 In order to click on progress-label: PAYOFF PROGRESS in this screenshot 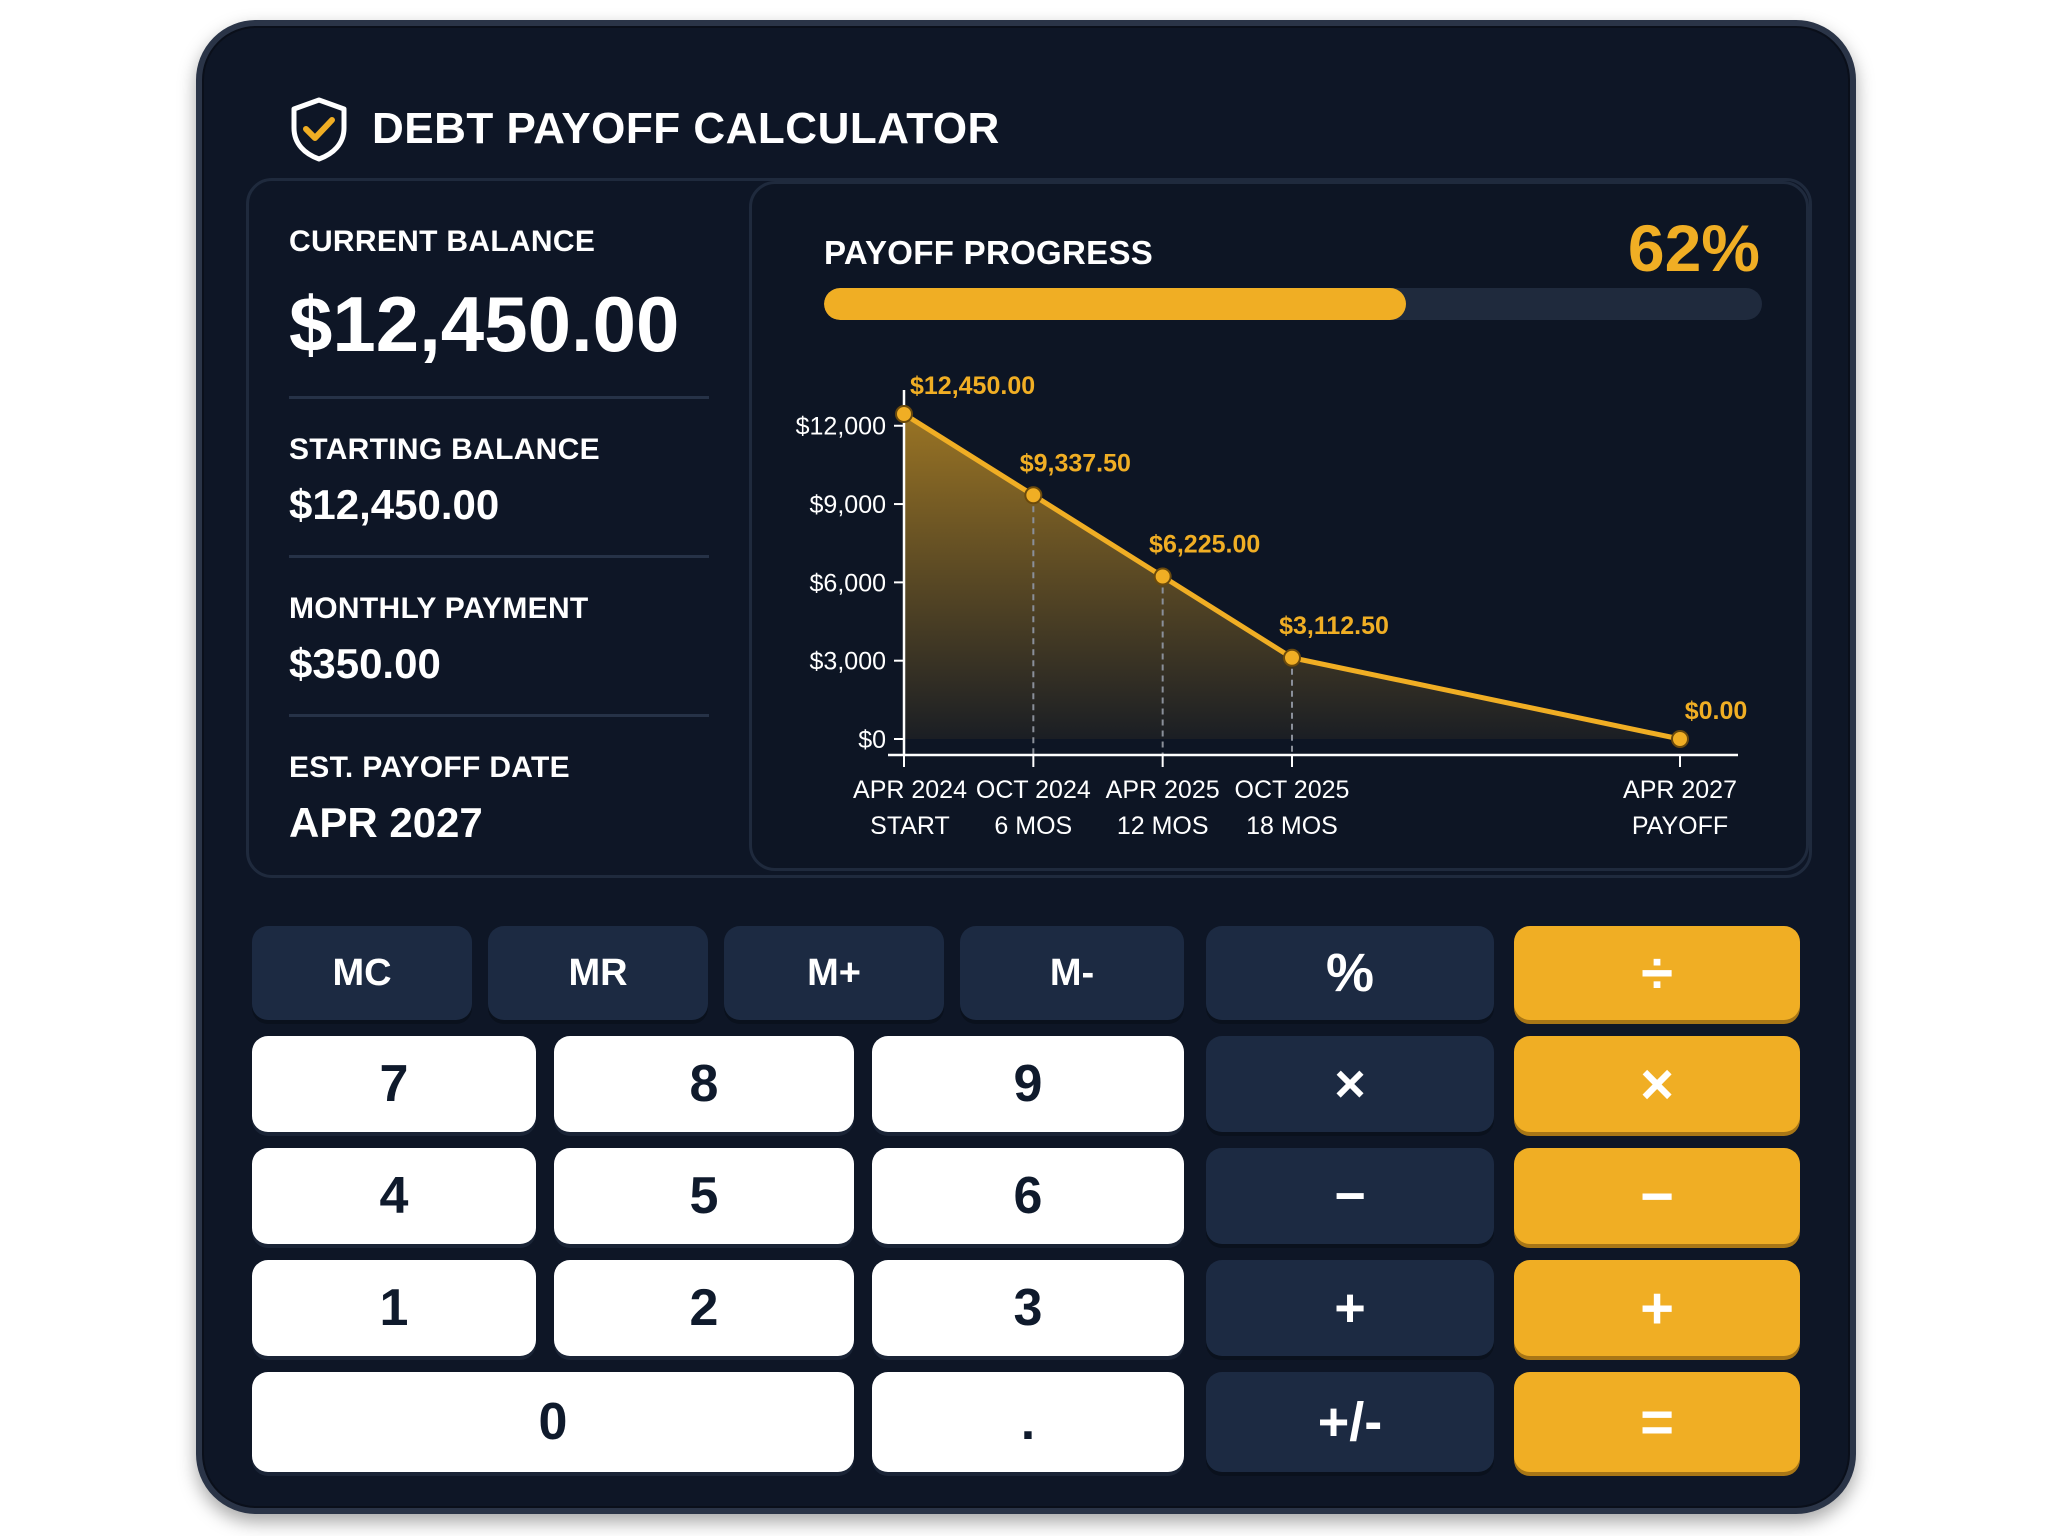, I will do `click(989, 252)`.